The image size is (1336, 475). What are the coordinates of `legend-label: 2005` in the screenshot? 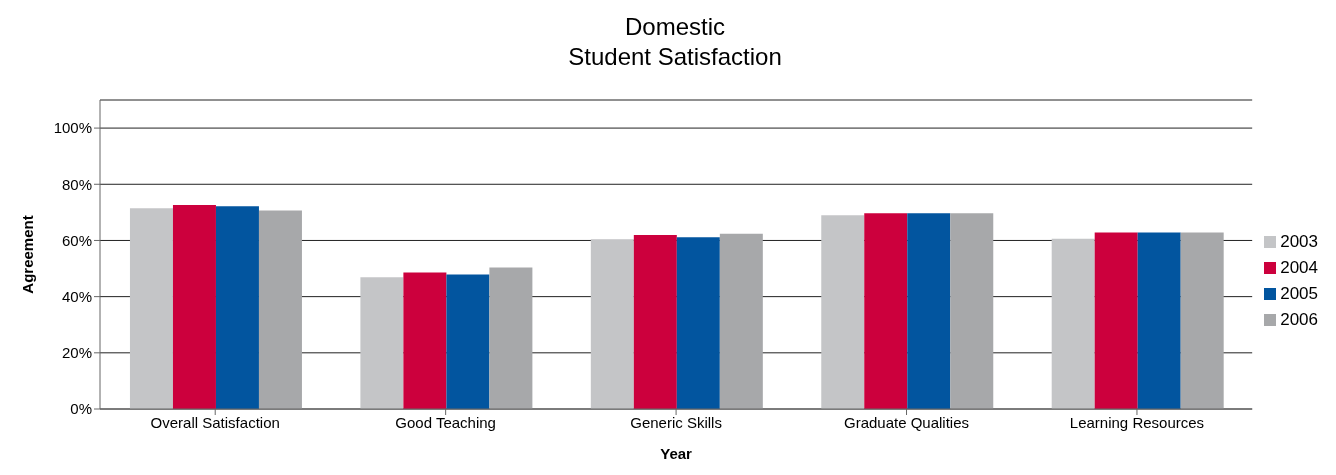 It's located at (1299, 293).